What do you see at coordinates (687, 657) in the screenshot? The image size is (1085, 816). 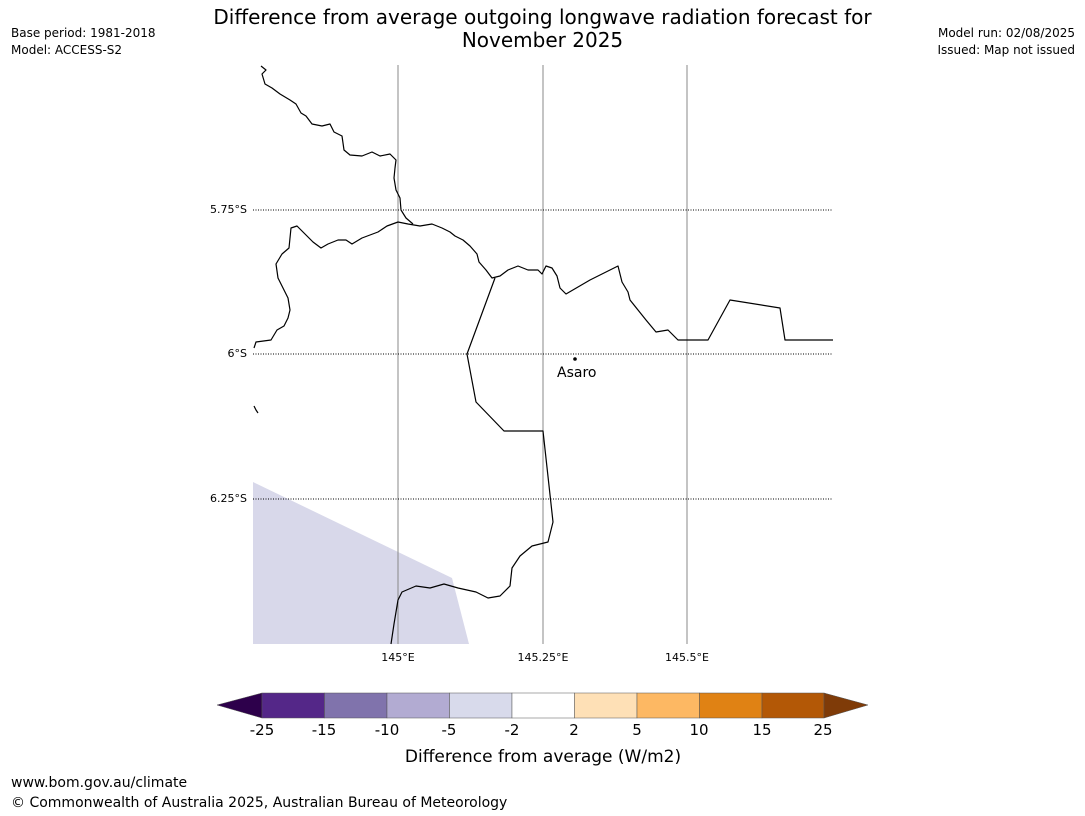 I see `lon-label-145-5e: 145.5°E` at bounding box center [687, 657].